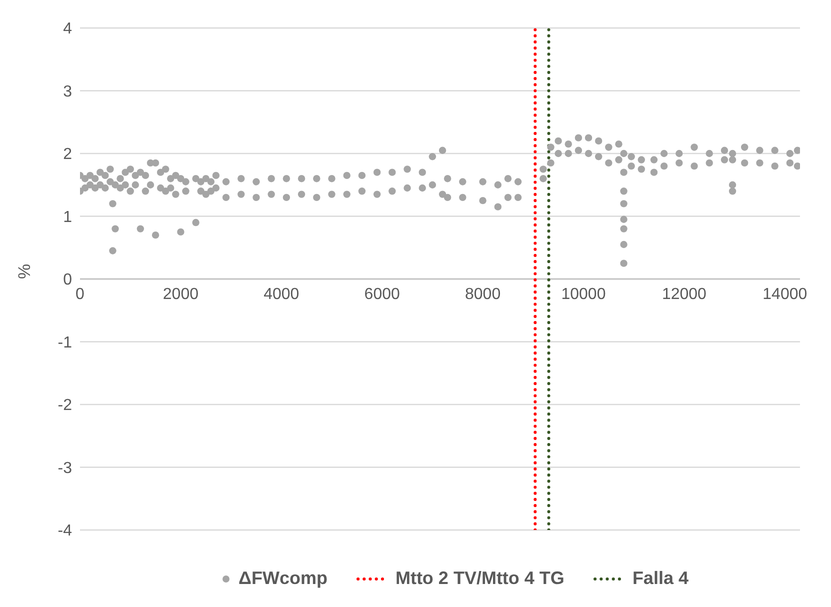 The width and height of the screenshot is (831, 607). I want to click on x-tick-label: 8000, so click(483, 294).